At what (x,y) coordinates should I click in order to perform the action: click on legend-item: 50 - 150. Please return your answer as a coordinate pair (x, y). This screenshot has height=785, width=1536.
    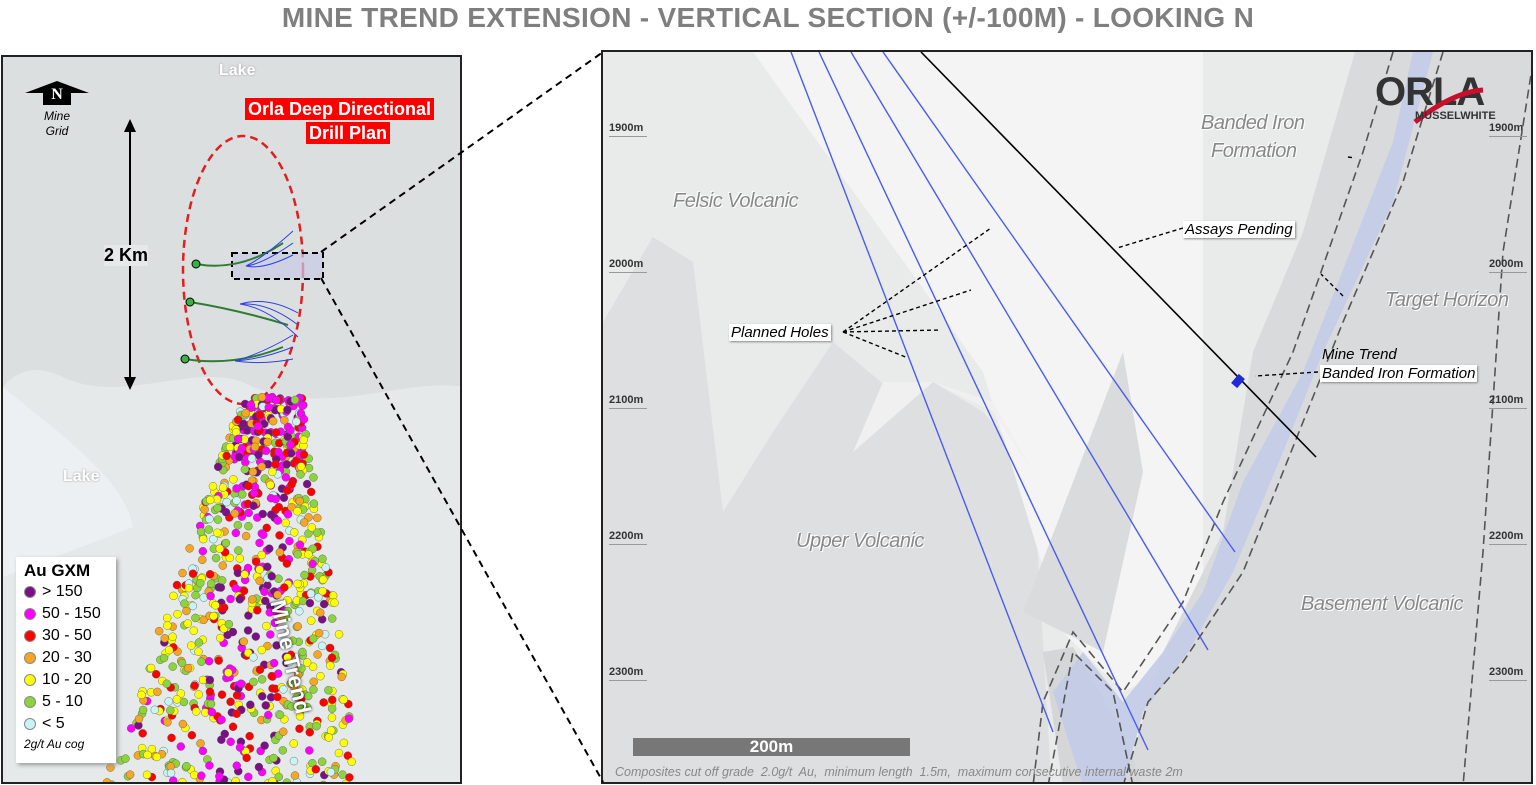
    Looking at the image, I should click on (66, 614).